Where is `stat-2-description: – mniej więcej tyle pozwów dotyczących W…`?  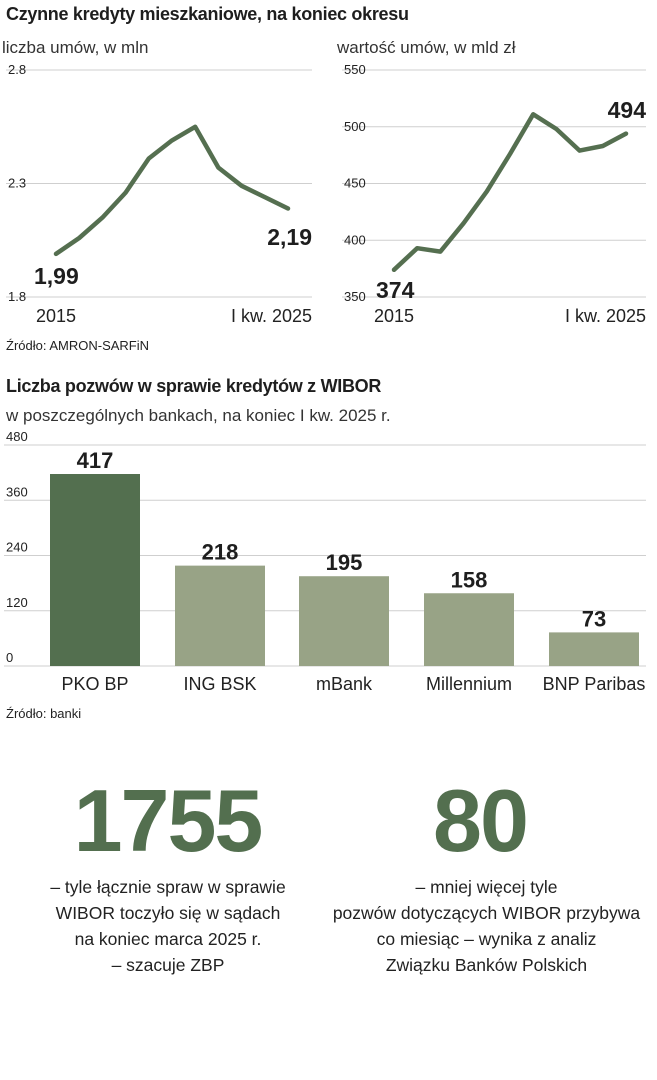 stat-2-description: – mniej więcej tyle pozwów dotyczących W… is located at coordinates (486, 926).